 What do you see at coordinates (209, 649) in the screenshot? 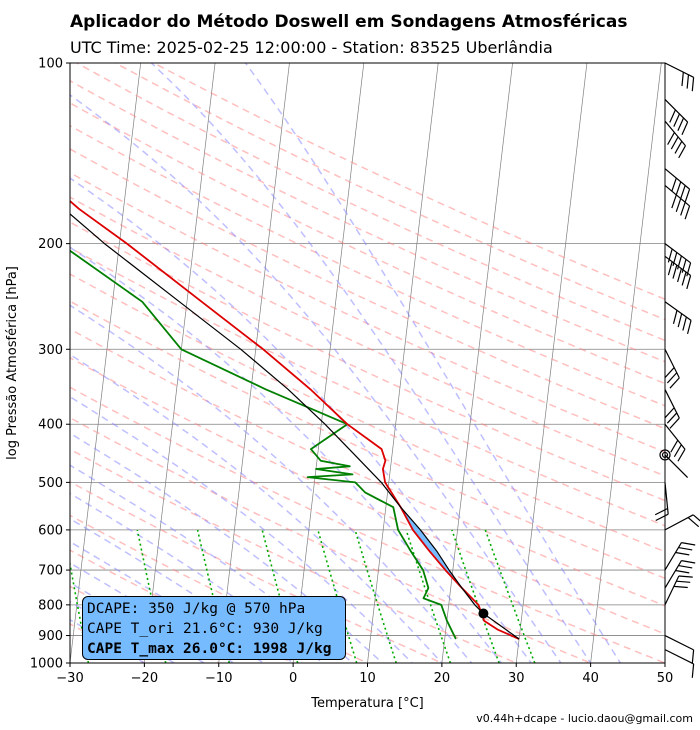
I see `cape-max-text: CAPE T_max 26.0°C: 1998 J/kg` at bounding box center [209, 649].